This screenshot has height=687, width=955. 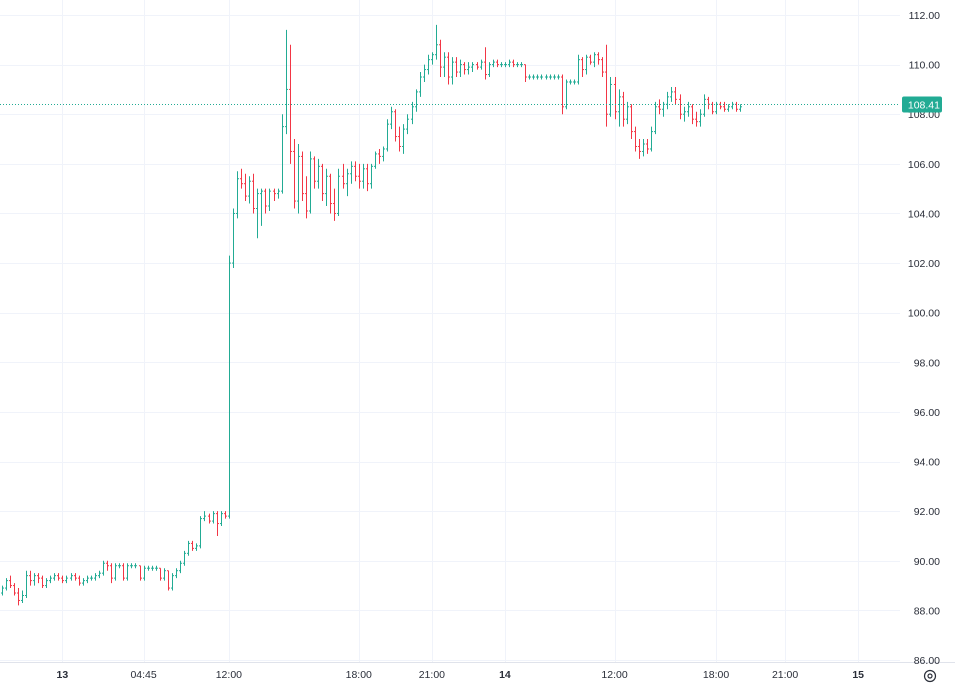 I want to click on settings-button, so click(x=930, y=676).